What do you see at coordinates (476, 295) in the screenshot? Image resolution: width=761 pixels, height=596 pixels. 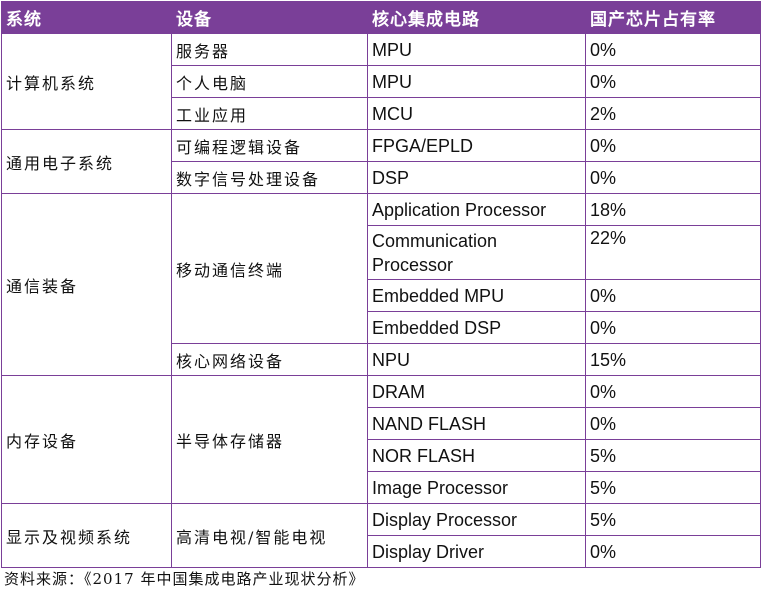 I see `ic-cell: Embedded MPU` at bounding box center [476, 295].